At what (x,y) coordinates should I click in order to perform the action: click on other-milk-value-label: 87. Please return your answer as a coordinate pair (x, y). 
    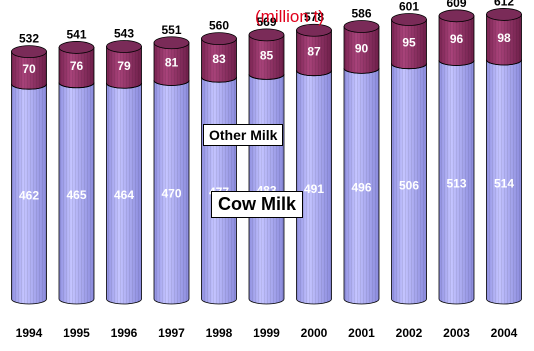
    Looking at the image, I should click on (314, 51).